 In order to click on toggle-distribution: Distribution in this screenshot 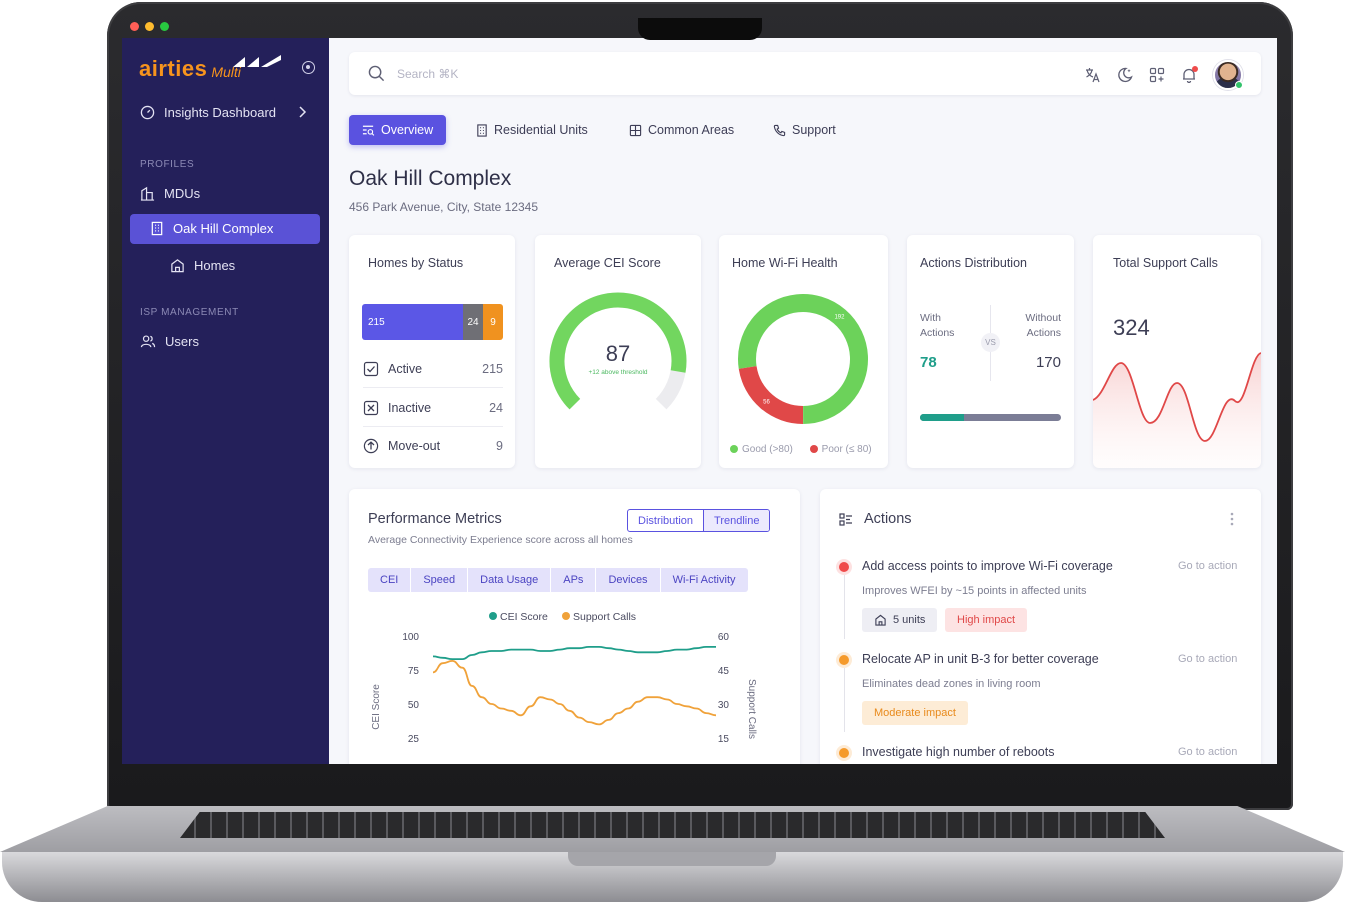, I will do `click(666, 520)`.